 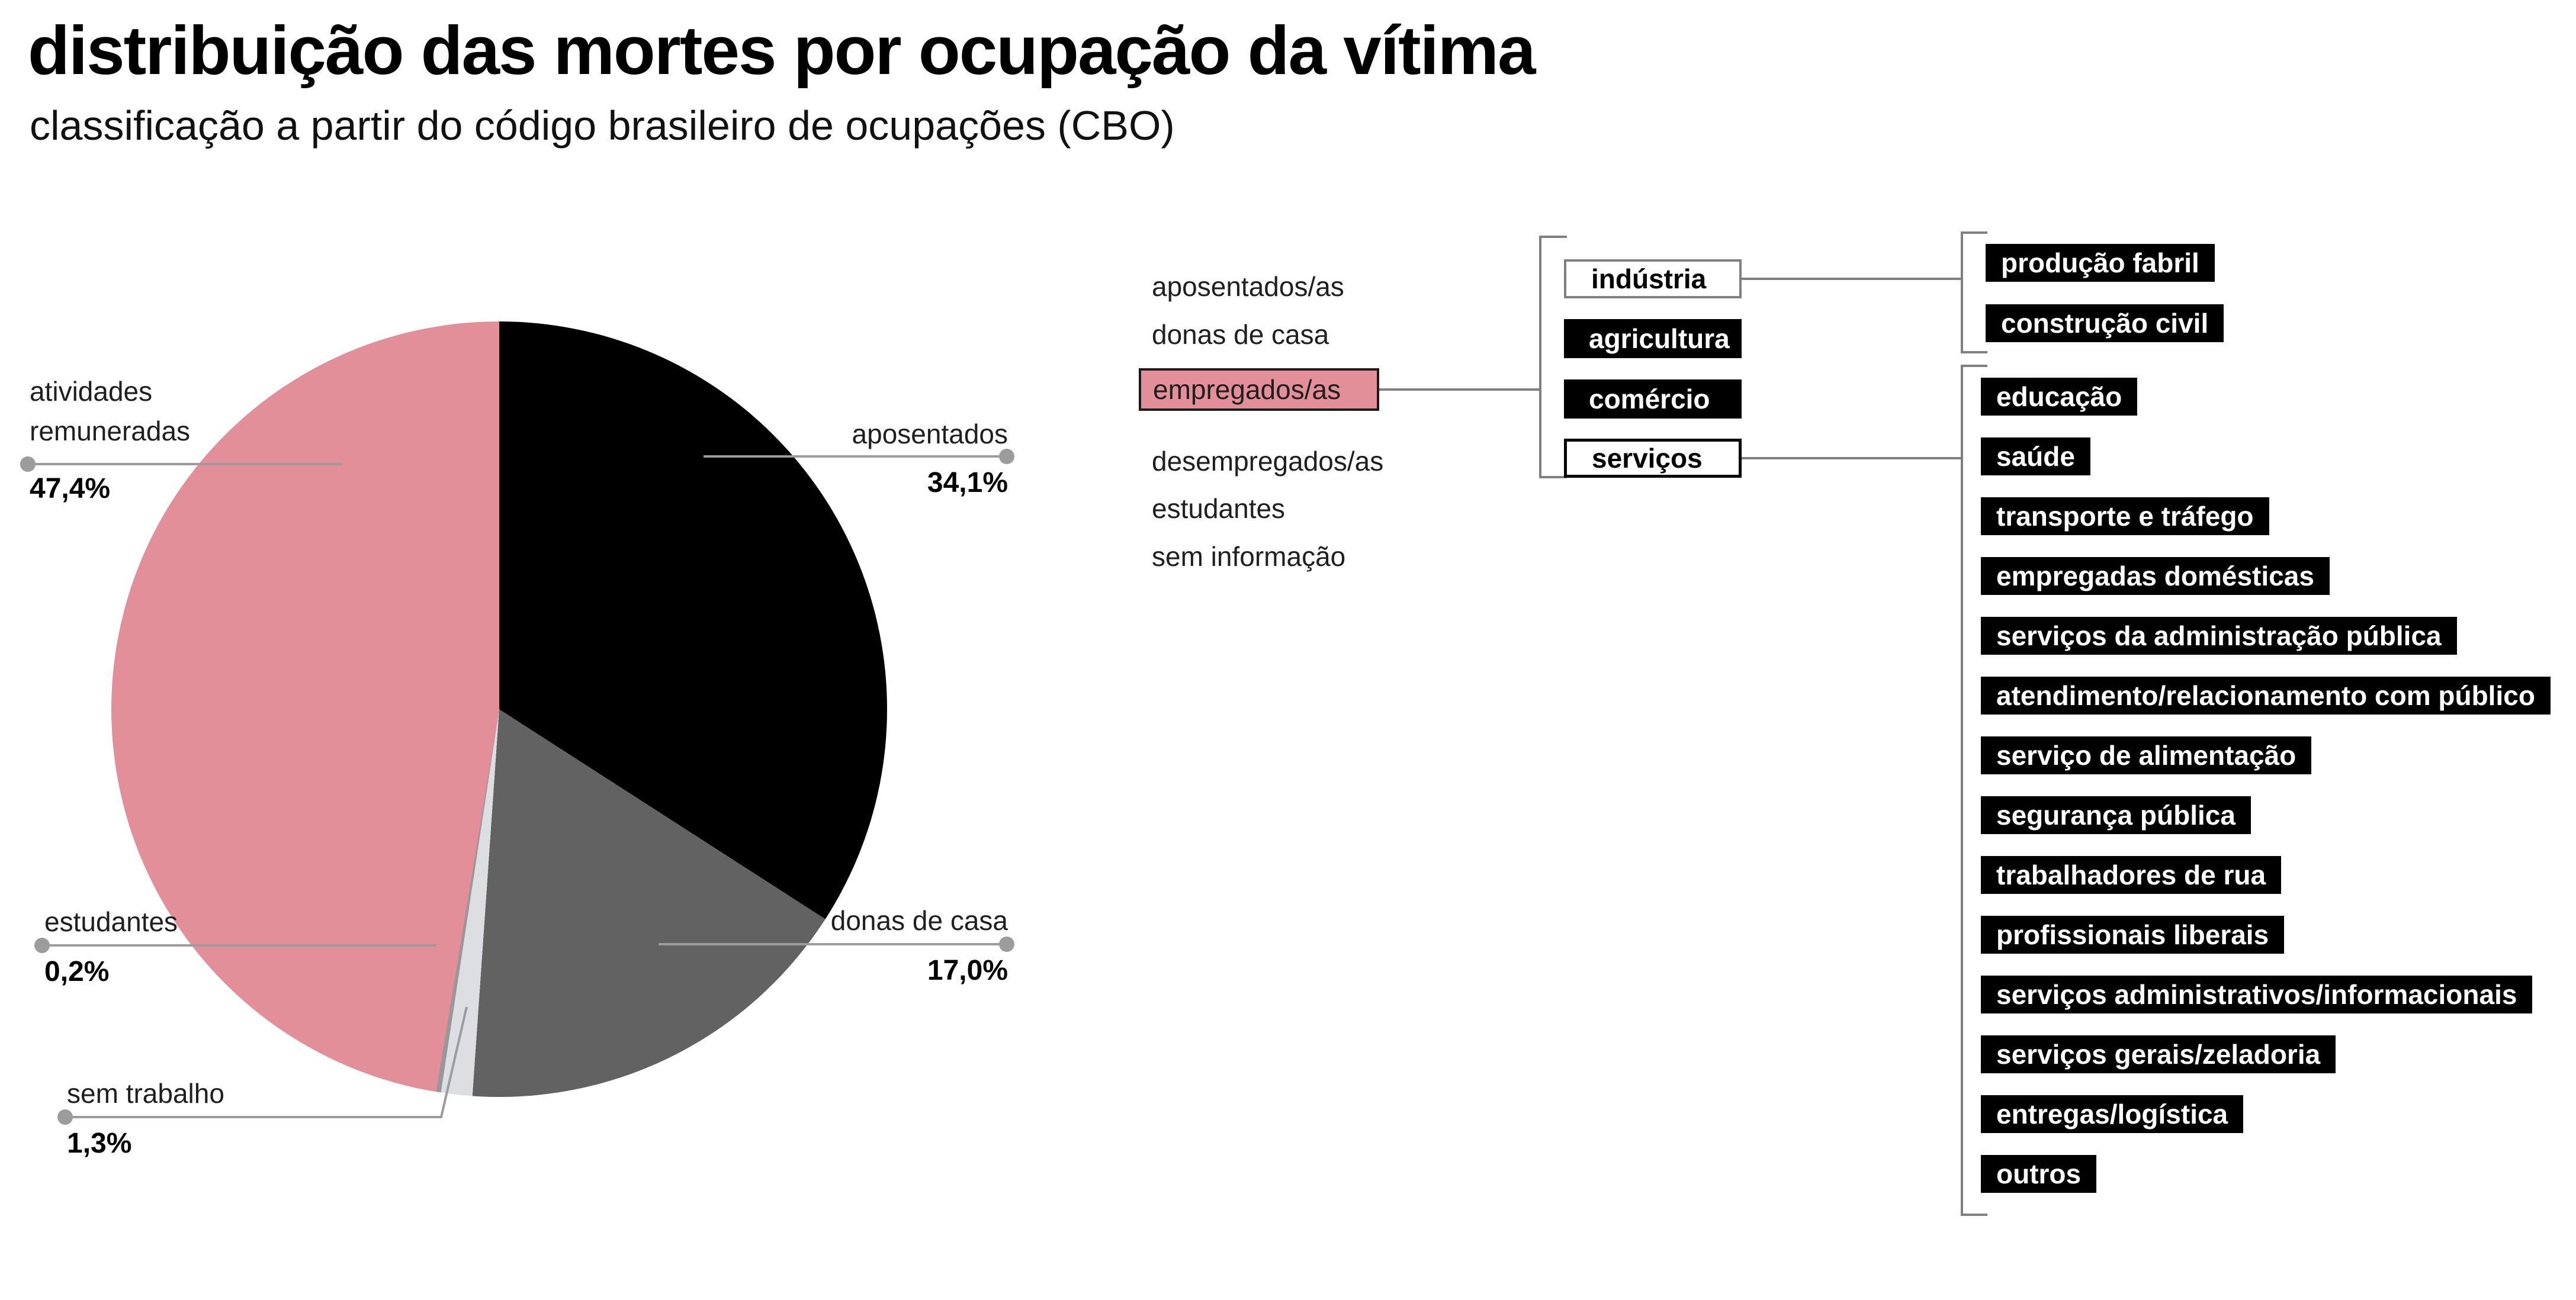 I want to click on category-chip-entregas-logistica: entregas/logística, so click(x=2112, y=1114).